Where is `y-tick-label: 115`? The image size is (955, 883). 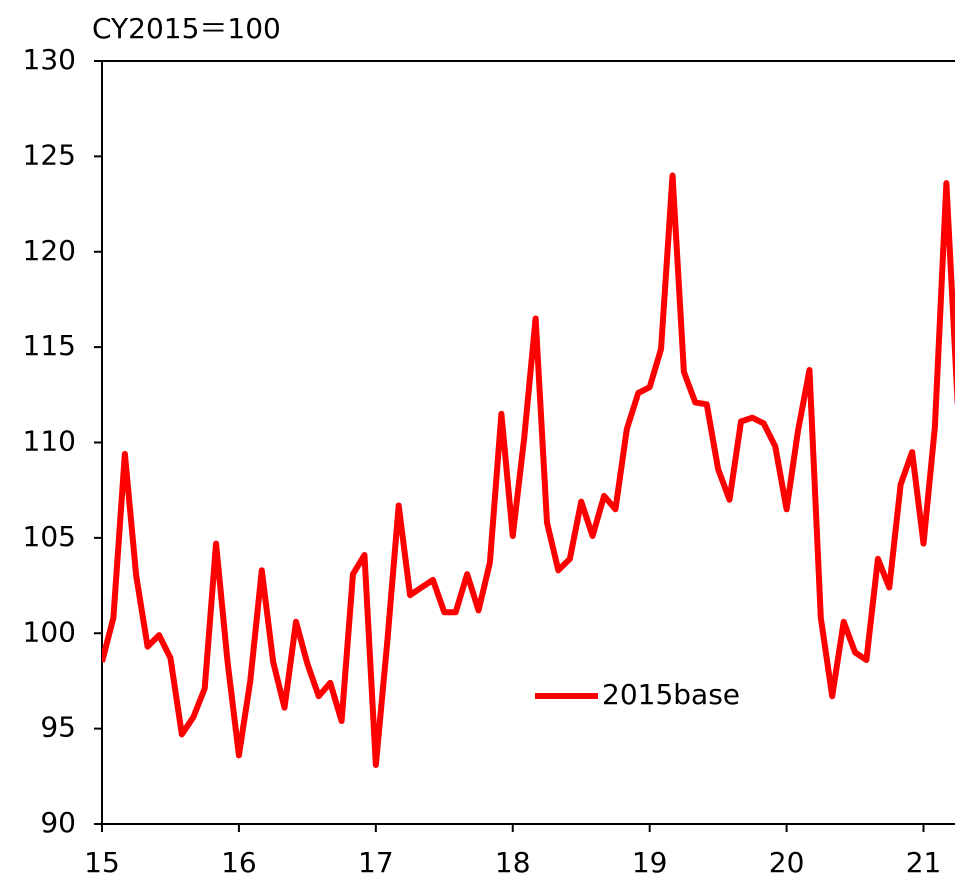
y-tick-label: 115 is located at coordinates (49, 345).